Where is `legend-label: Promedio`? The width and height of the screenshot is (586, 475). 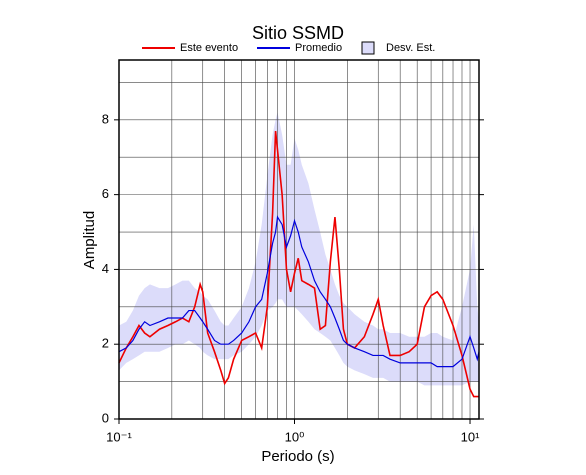
legend-label: Promedio is located at coordinates (318, 48).